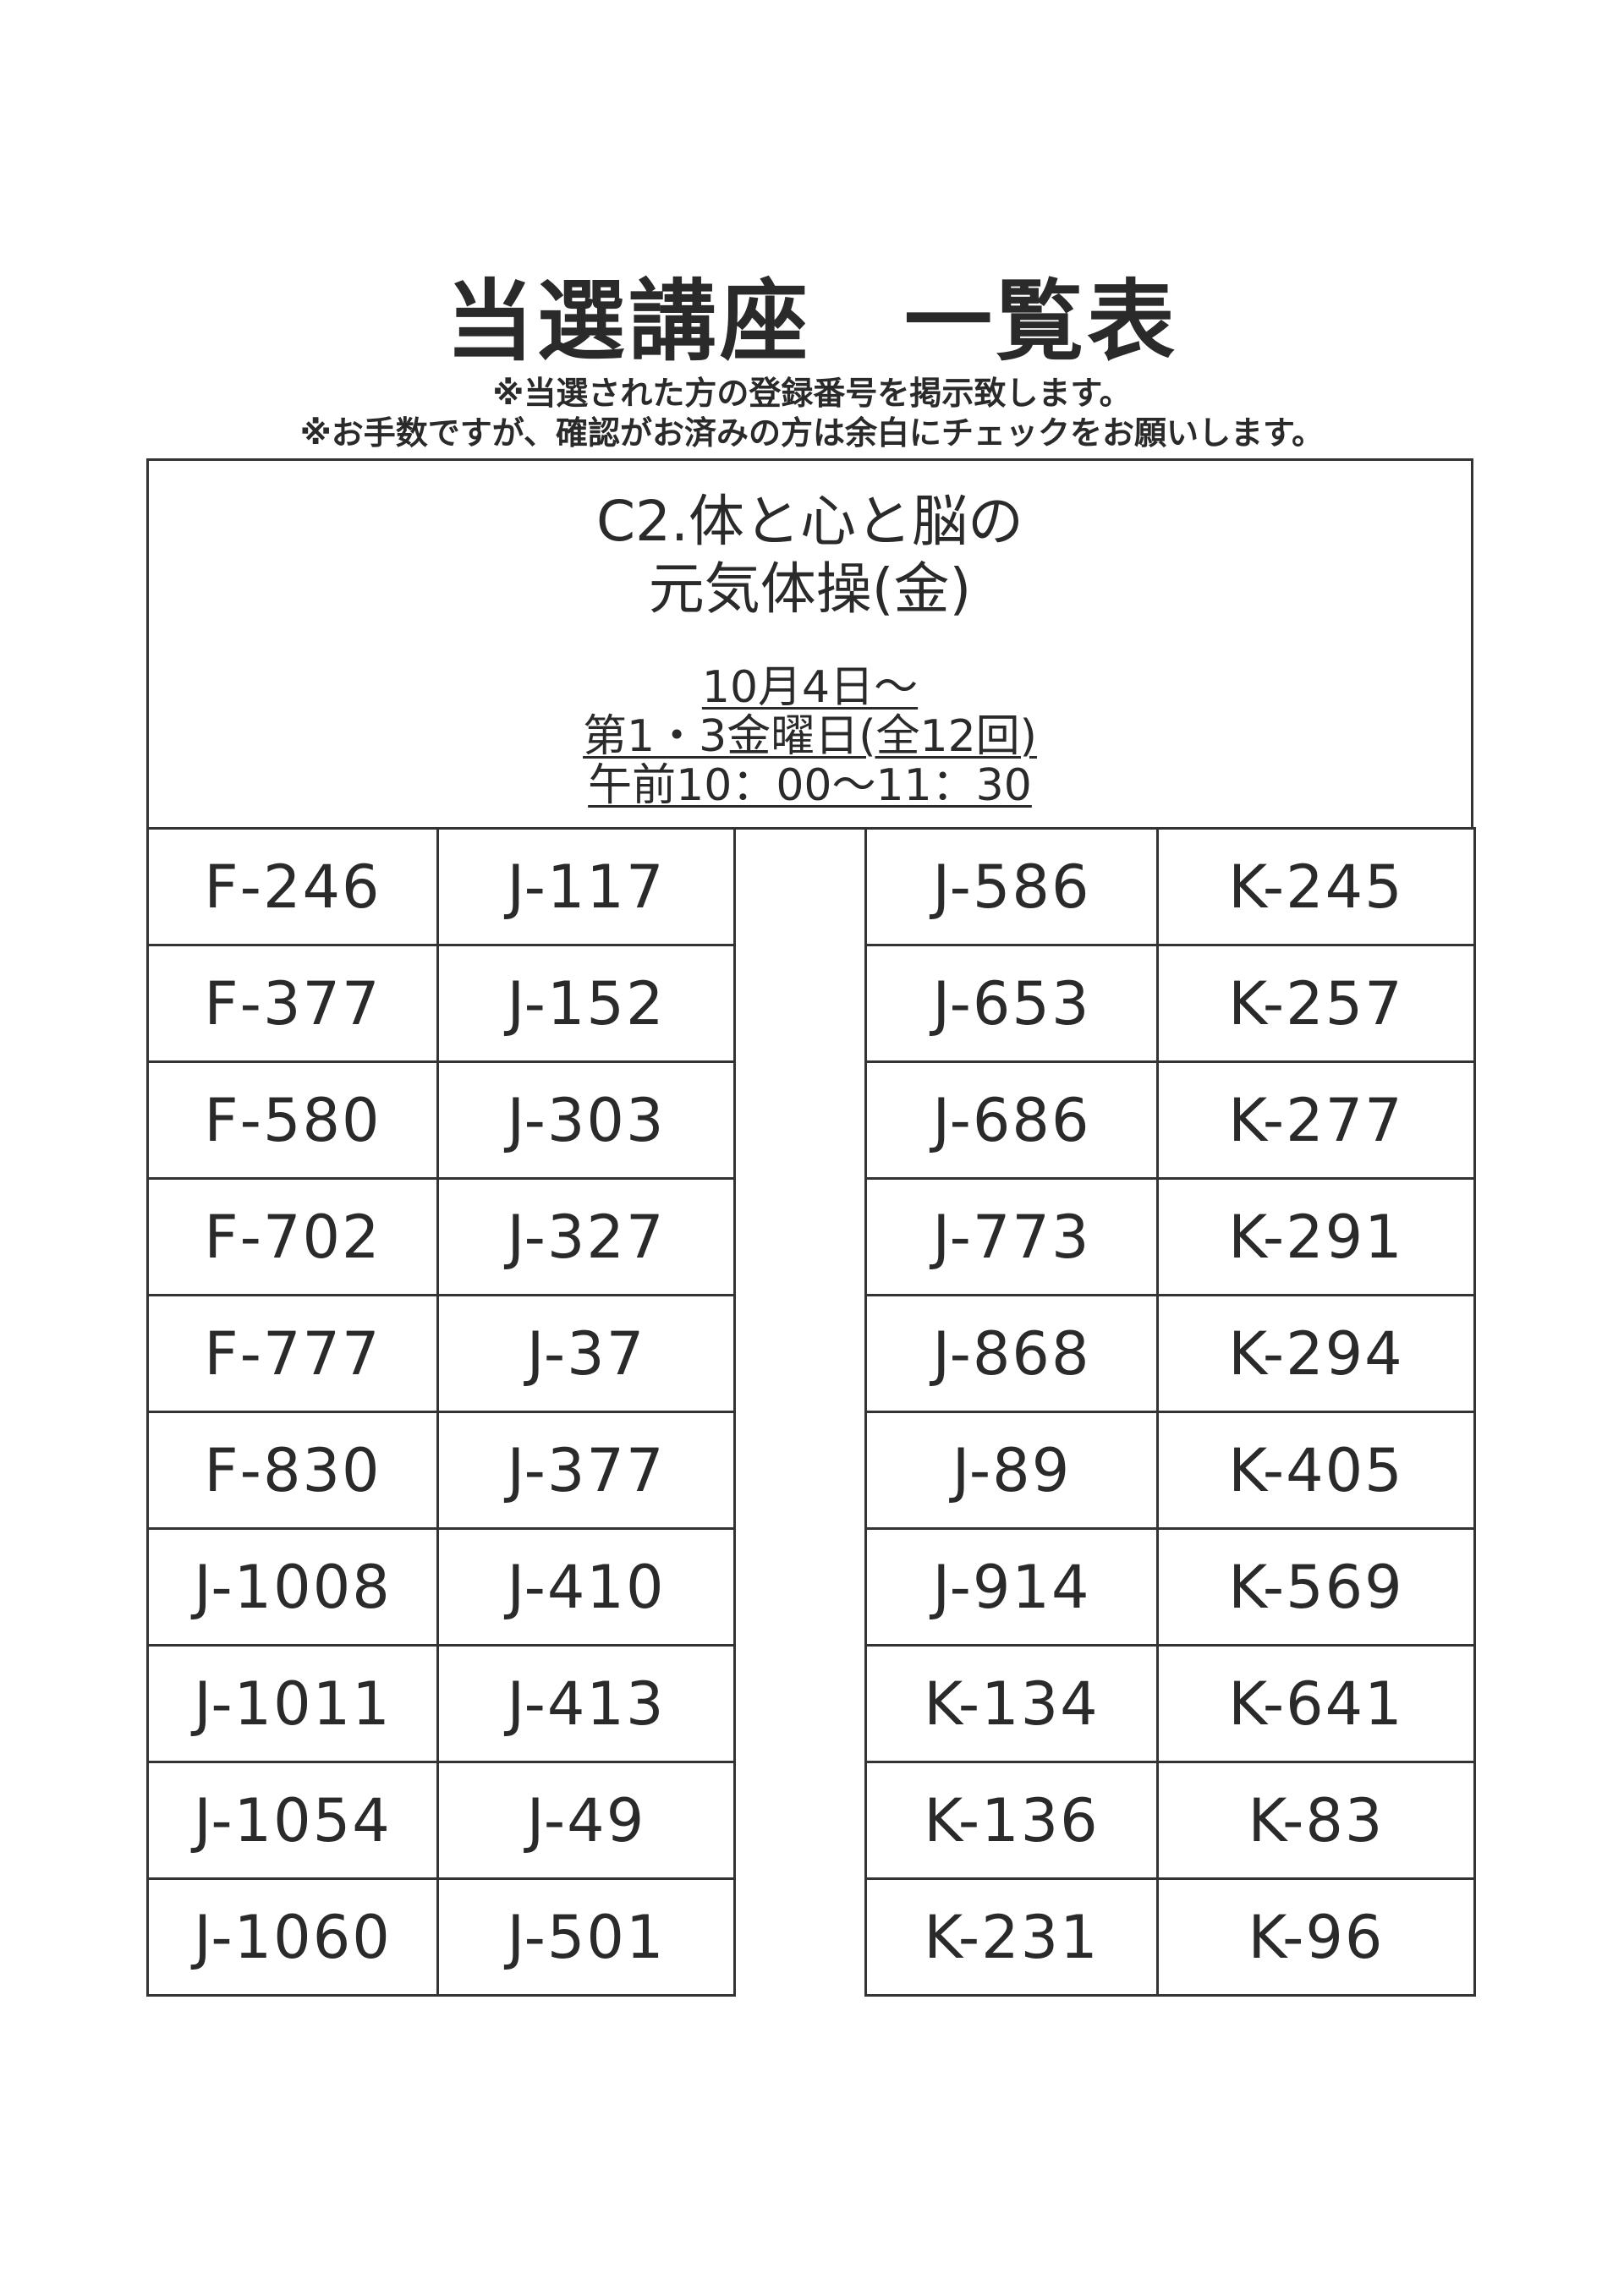 This screenshot has height=2296, width=1624. Describe the element at coordinates (1318, 1472) in the screenshot. I see `registration-number-cell: K-405` at that location.